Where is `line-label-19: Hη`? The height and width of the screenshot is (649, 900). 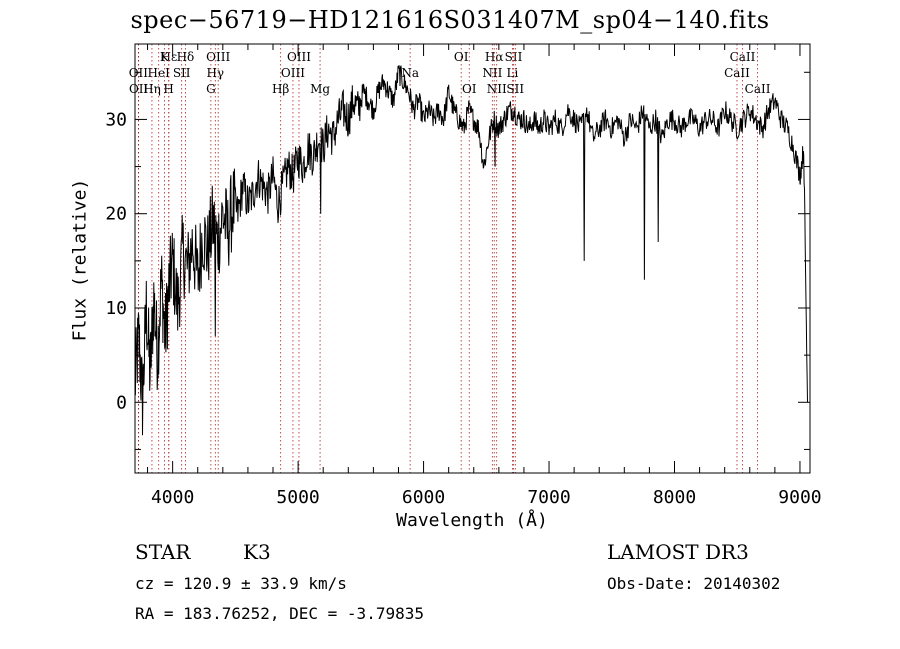
line-label-19: Hη is located at coordinates (152, 89).